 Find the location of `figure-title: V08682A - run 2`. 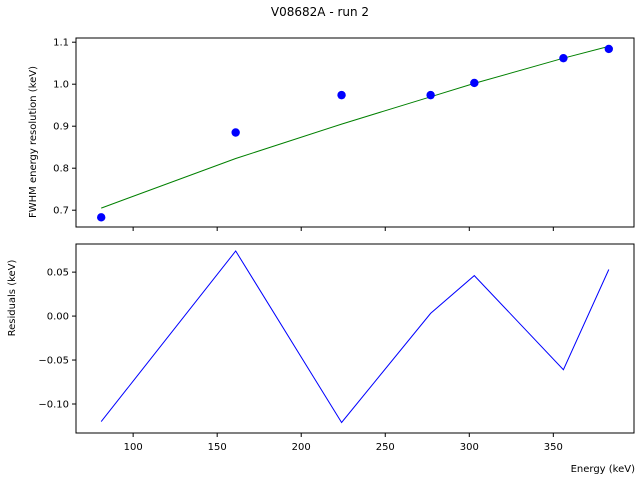

figure-title: V08682A - run 2 is located at coordinates (320, 12).